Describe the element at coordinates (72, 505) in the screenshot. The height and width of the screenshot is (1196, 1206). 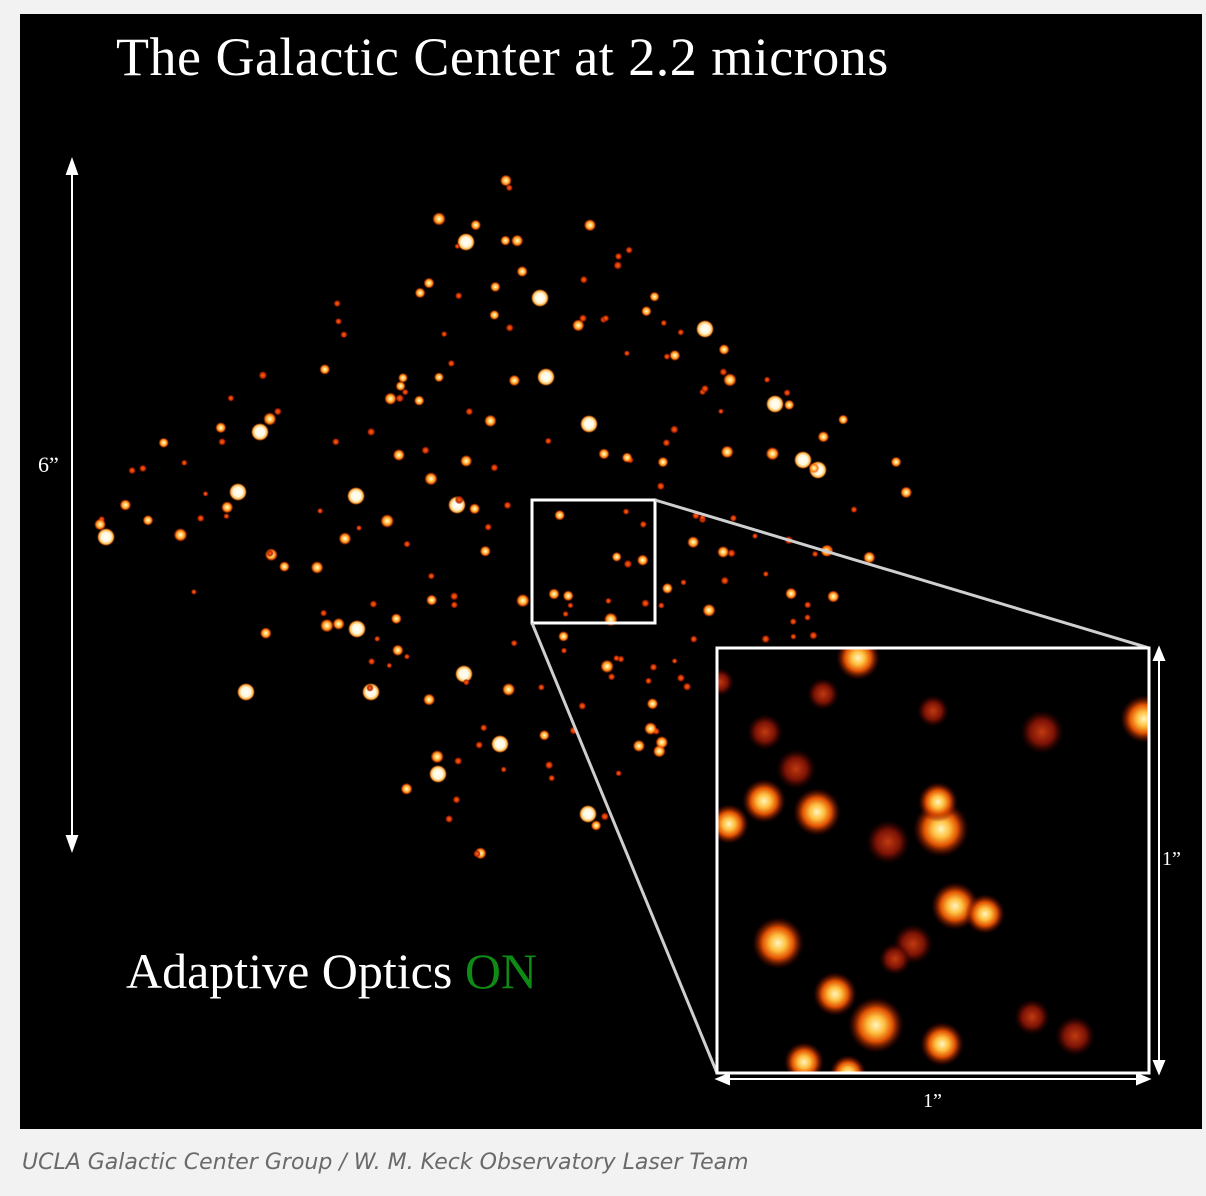
I see `vertical-scale-arrow` at that location.